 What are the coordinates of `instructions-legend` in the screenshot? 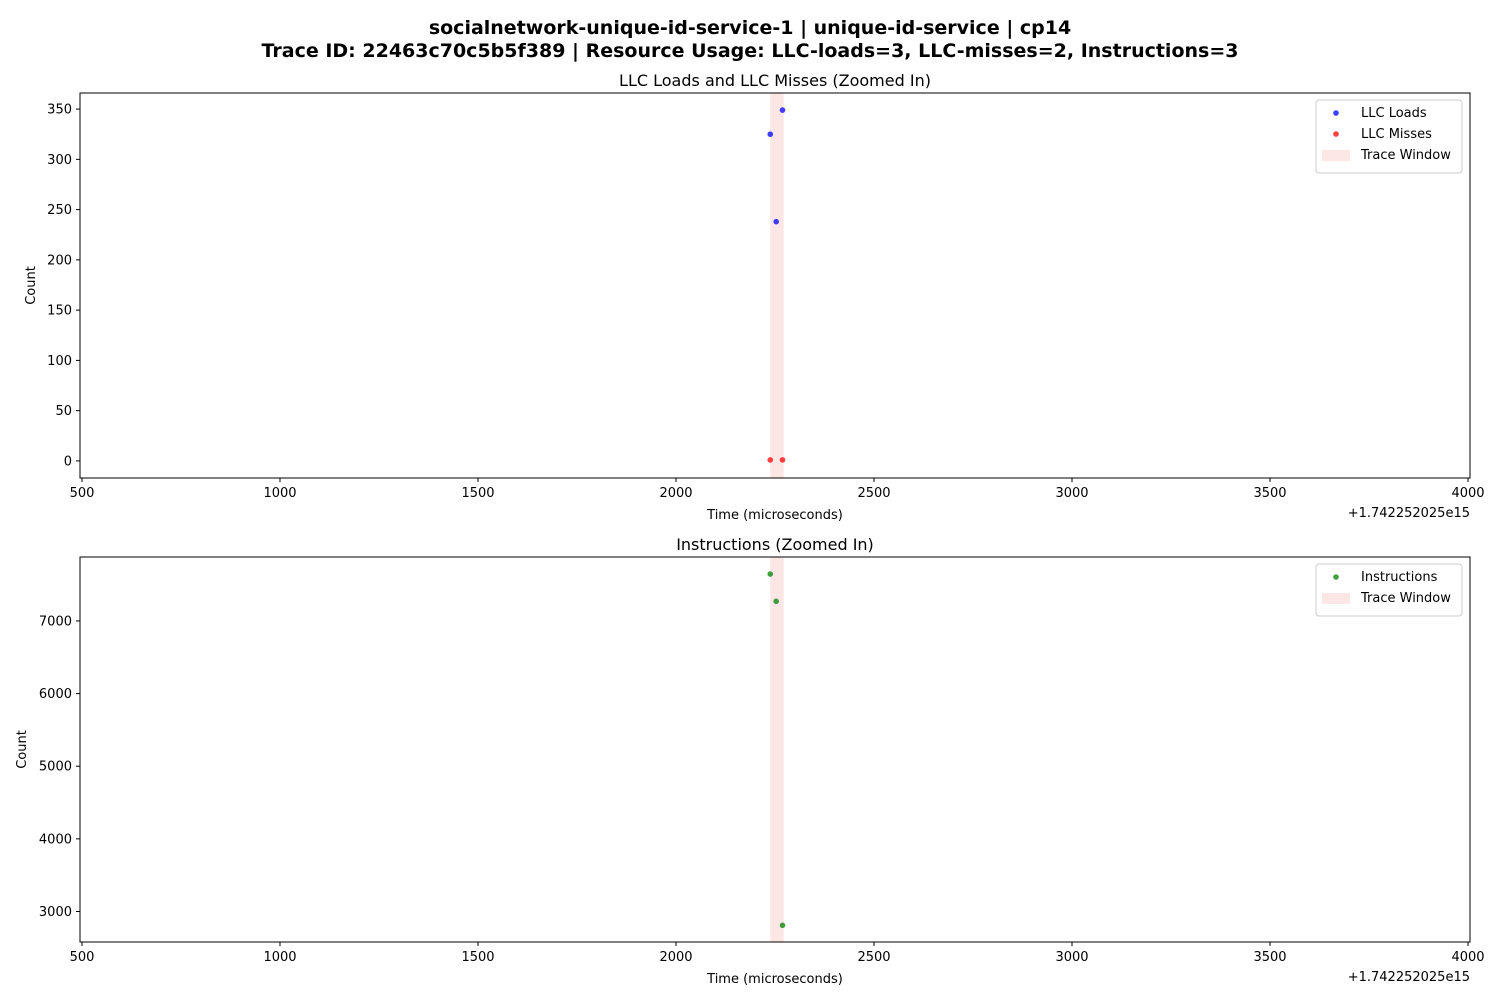 It's located at (1389, 590).